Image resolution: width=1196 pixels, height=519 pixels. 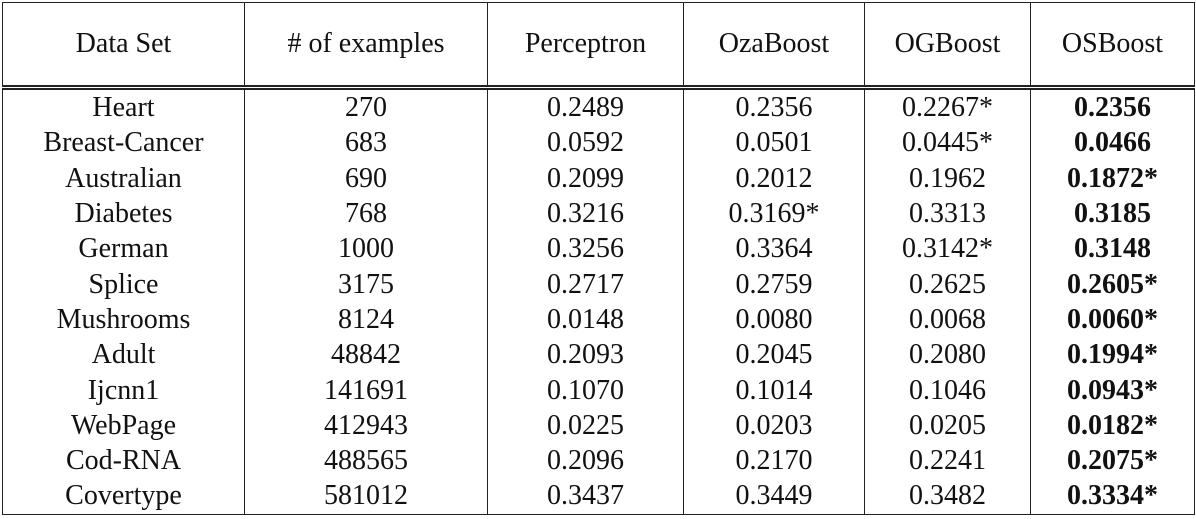 I want to click on table-cell: 768, so click(x=366, y=213).